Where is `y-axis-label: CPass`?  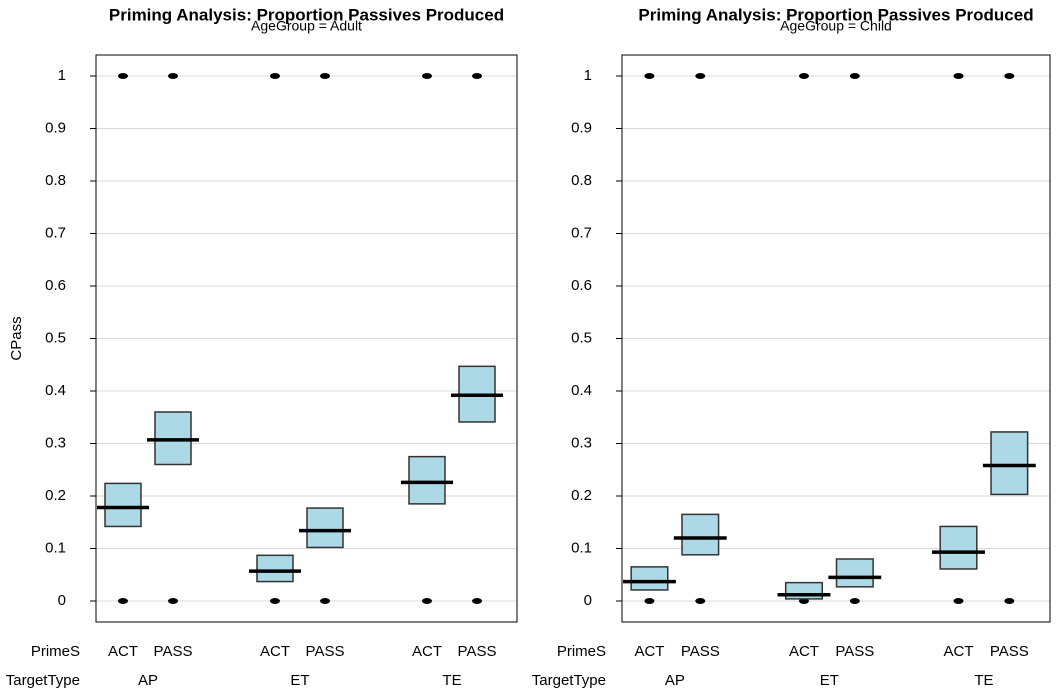
y-axis-label: CPass is located at coordinates (16, 338).